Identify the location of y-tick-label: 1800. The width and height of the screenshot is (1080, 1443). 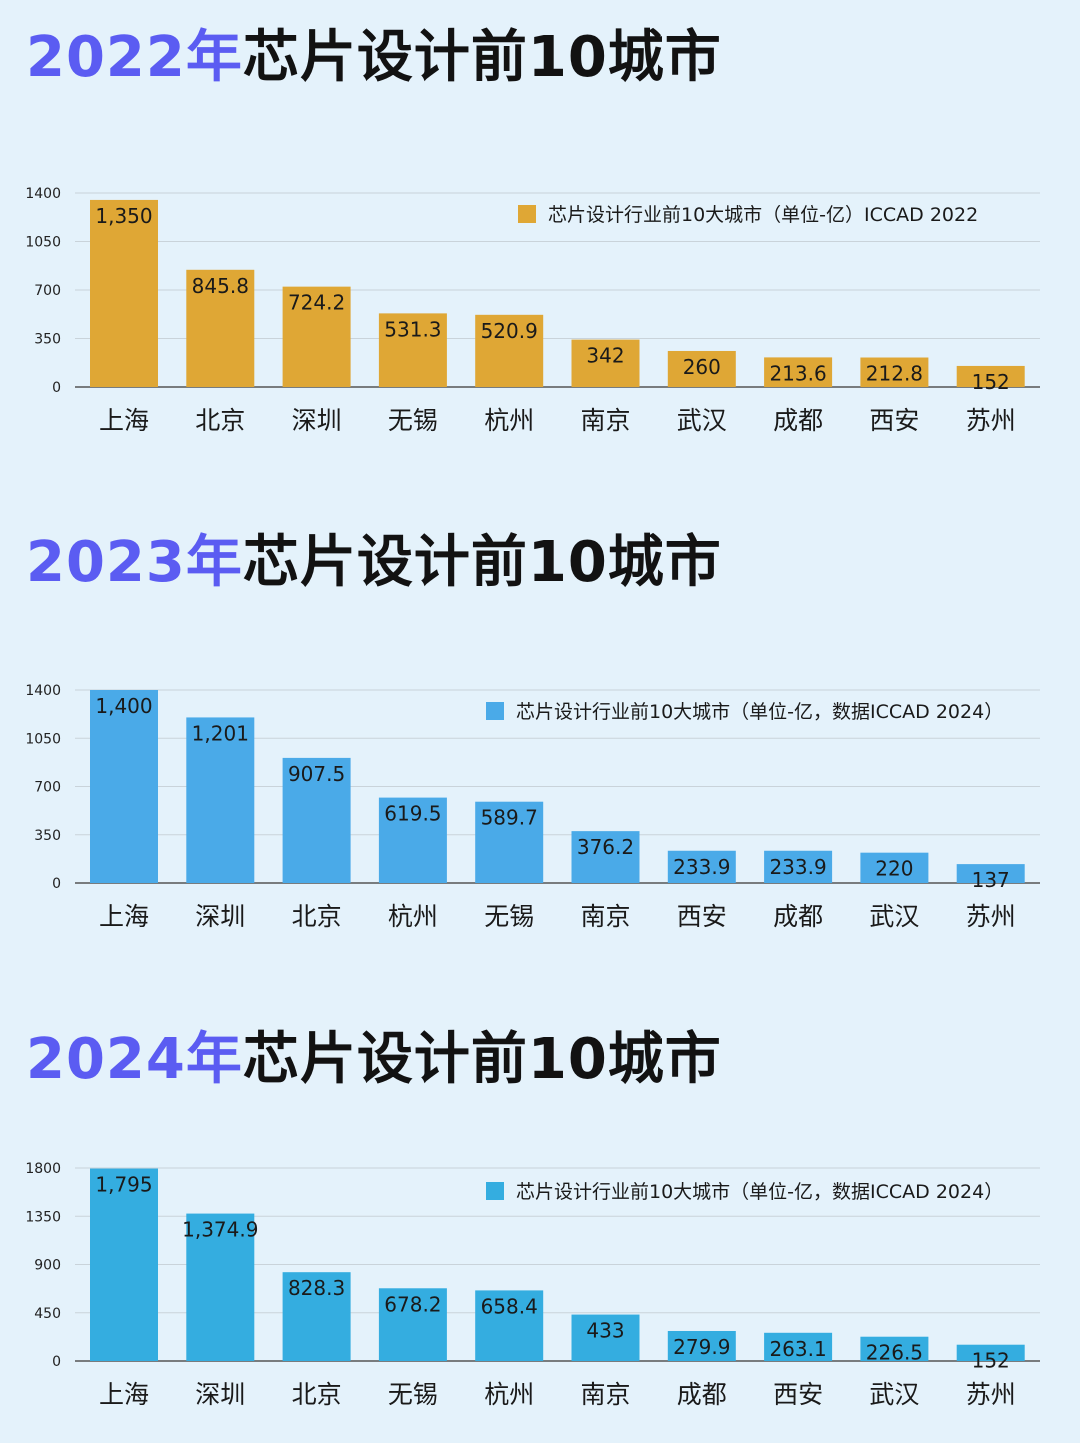
(43, 1169).